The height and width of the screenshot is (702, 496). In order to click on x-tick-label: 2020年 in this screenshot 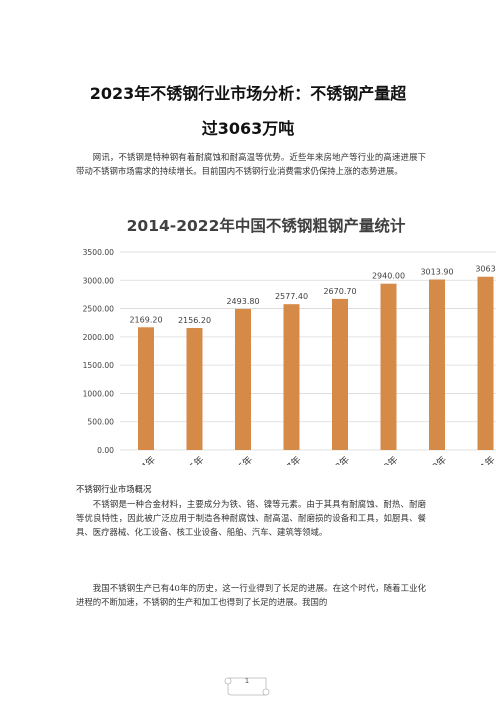, I will do `click(433, 459)`.